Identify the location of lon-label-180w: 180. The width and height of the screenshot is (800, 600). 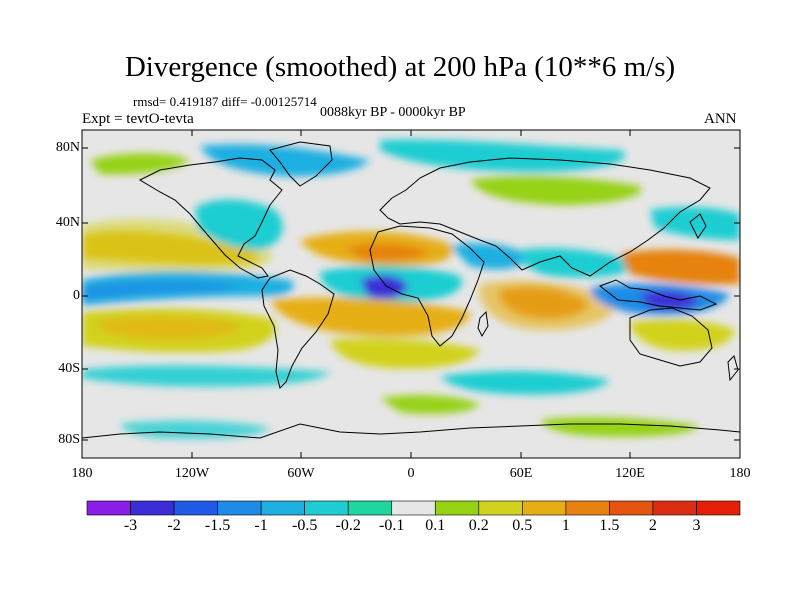
(82, 473).